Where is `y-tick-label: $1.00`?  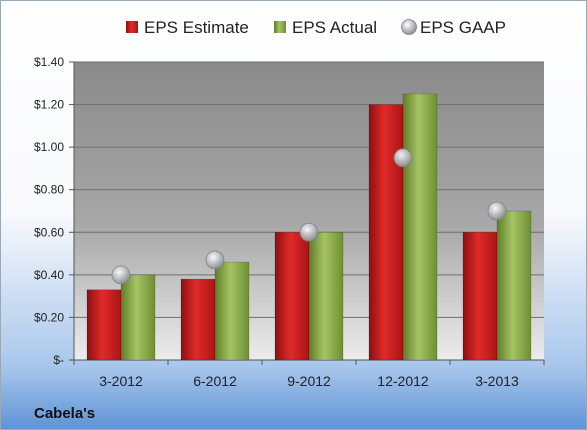 y-tick-label: $1.00 is located at coordinates (49, 147).